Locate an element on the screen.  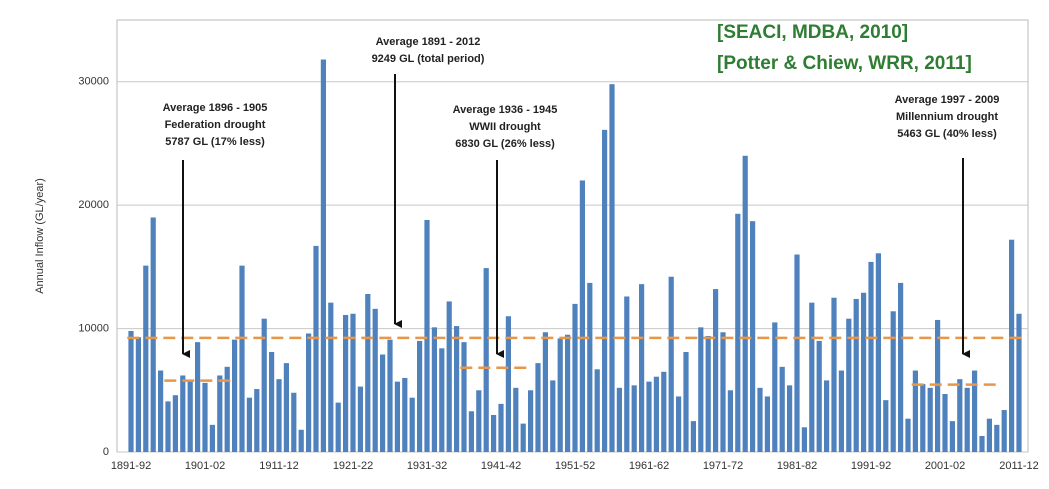
annotation: 9249 GL (total period) is located at coordinates (428, 59).